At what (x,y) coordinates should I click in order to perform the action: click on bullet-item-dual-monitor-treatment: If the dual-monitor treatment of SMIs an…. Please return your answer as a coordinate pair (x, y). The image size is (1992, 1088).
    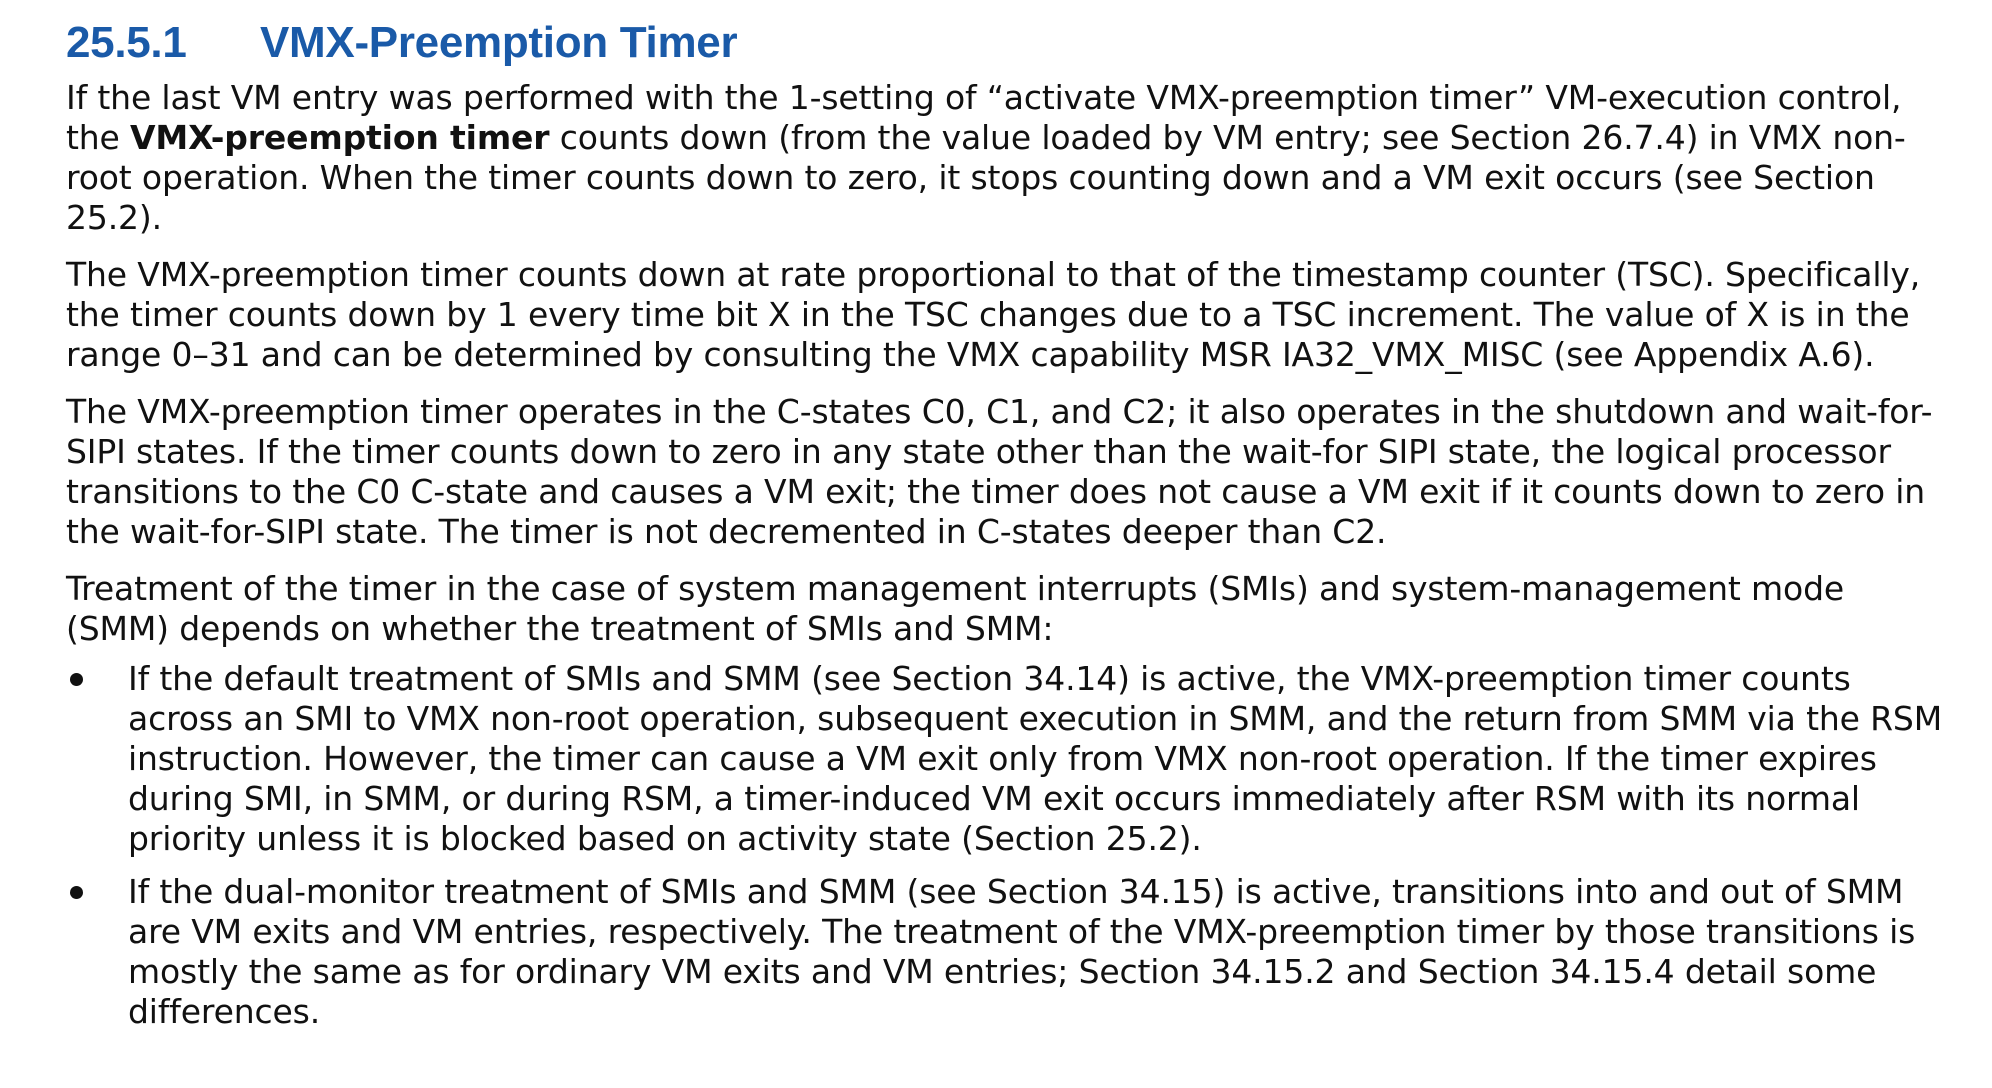
    Looking at the image, I should click on (1006, 952).